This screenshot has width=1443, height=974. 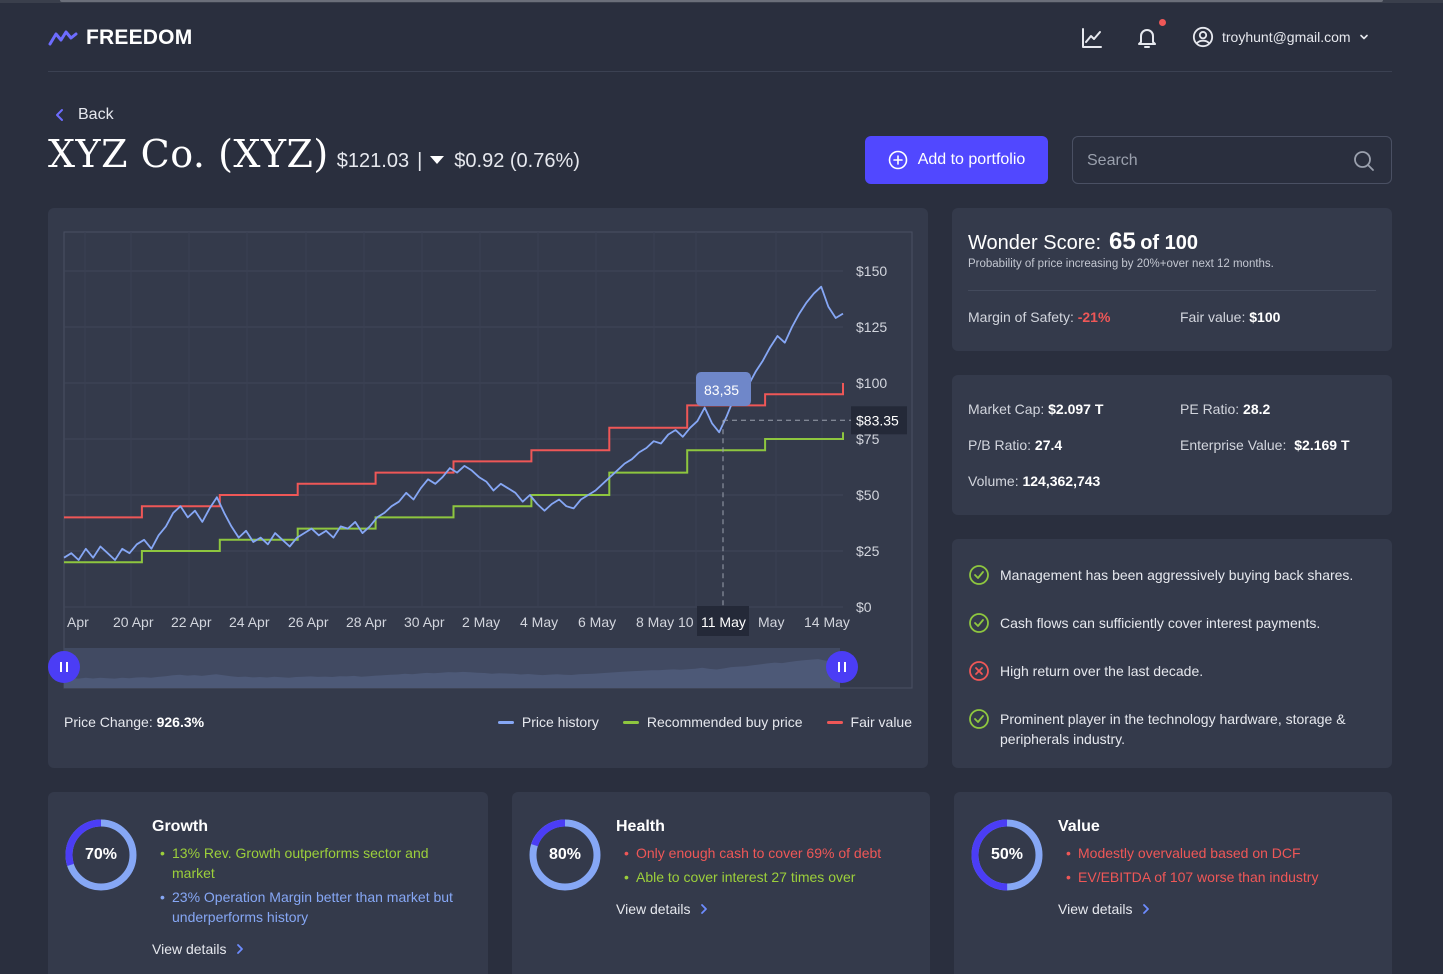 I want to click on fair-label: Fair value:, so click(x=1213, y=317).